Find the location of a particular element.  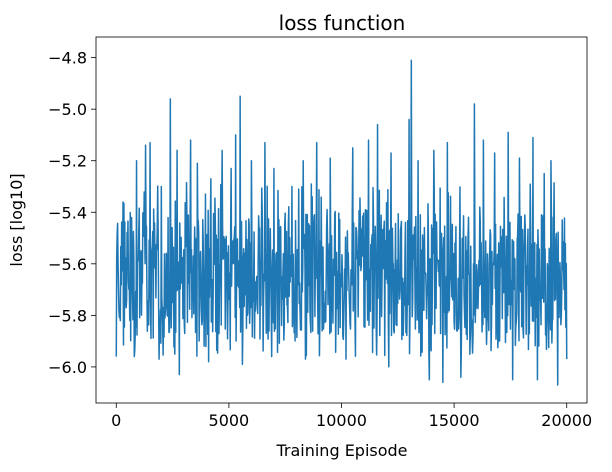

y-tick-label: −5.6 is located at coordinates (67, 264).